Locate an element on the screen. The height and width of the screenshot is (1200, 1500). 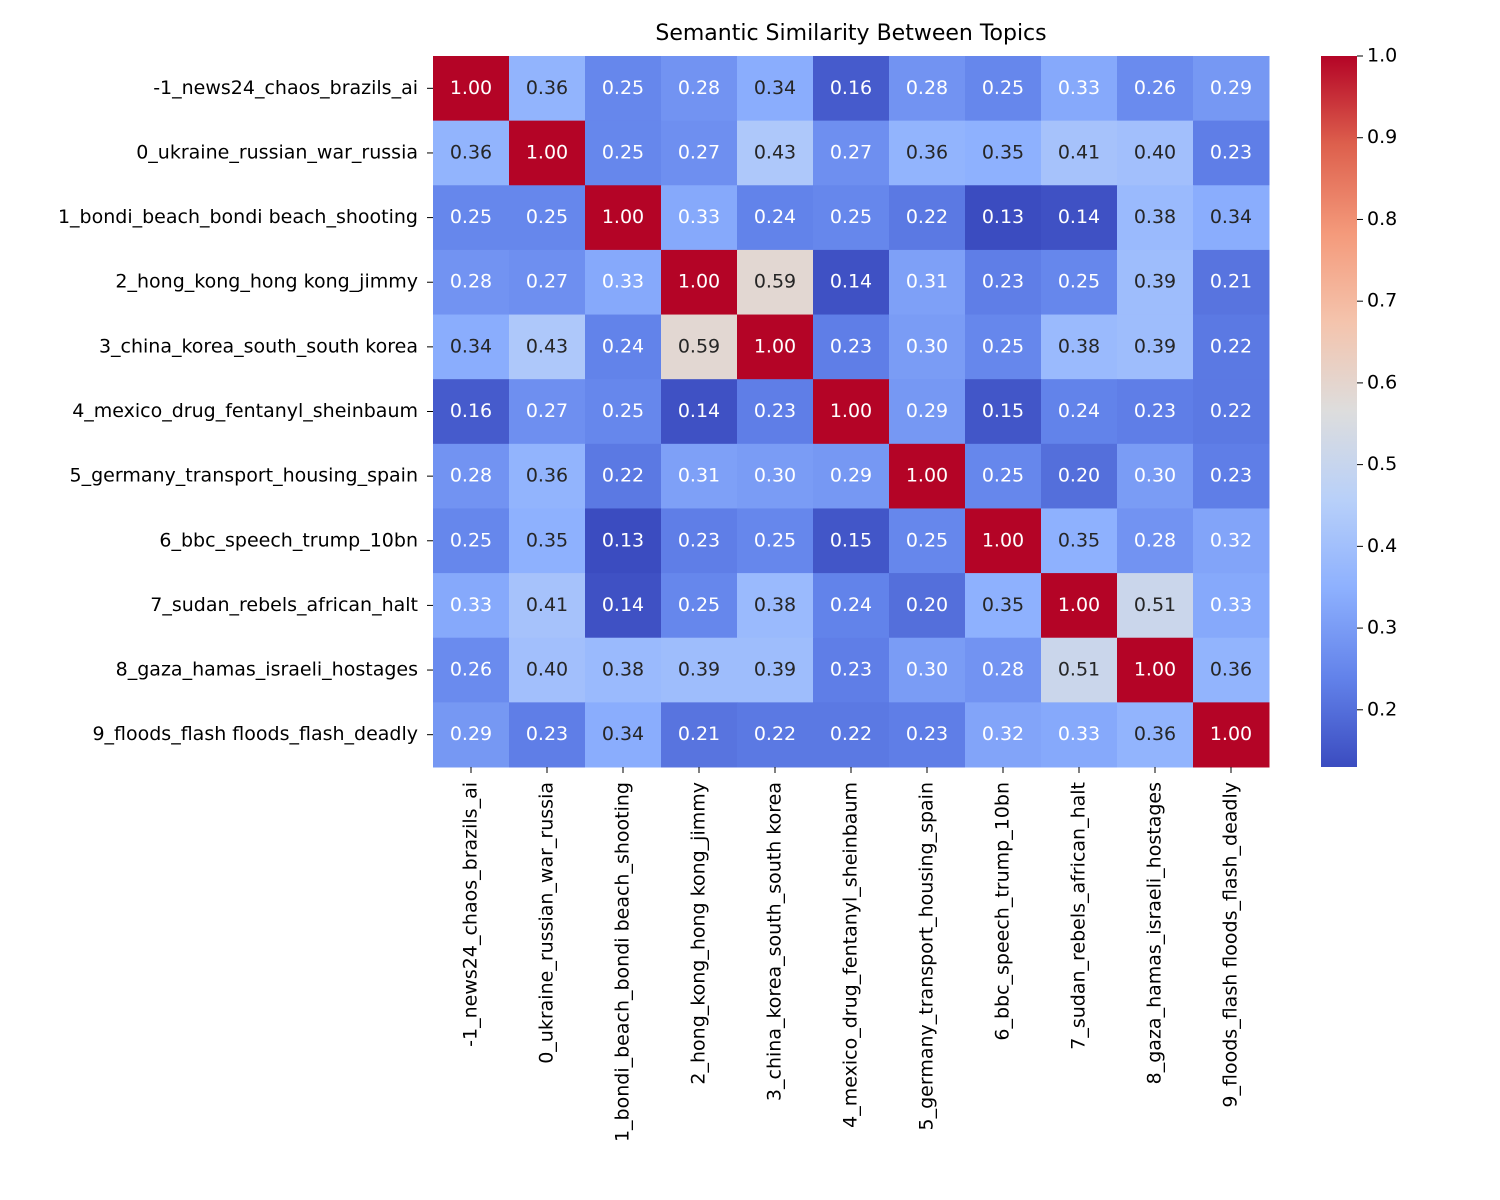
value-label: 0.31 is located at coordinates (927, 282).